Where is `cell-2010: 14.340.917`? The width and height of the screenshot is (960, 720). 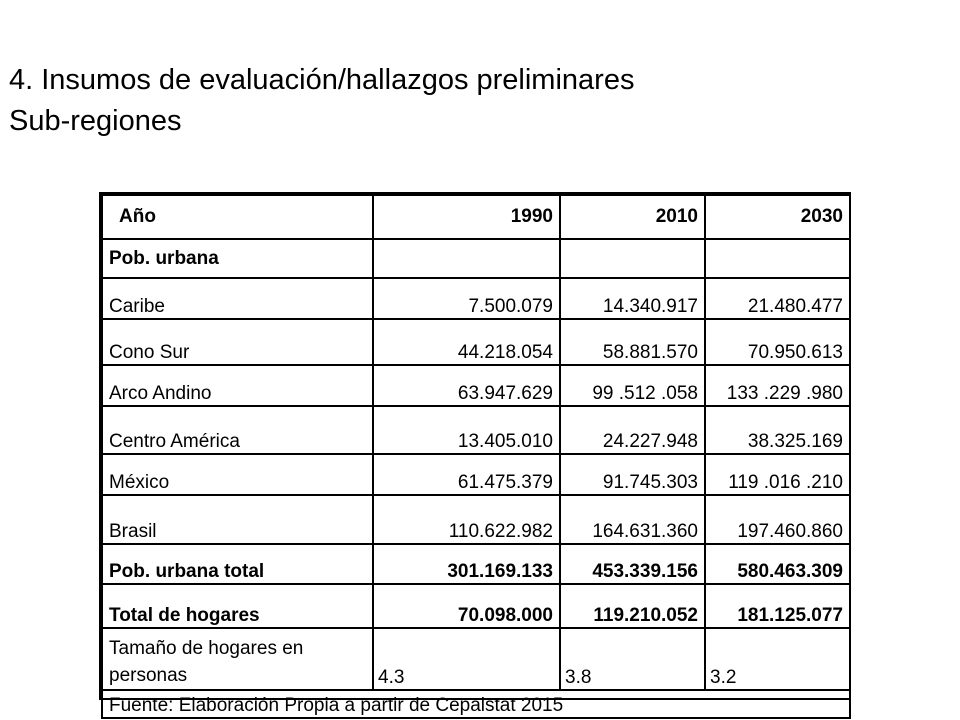 cell-2010: 14.340.917 is located at coordinates (632, 298).